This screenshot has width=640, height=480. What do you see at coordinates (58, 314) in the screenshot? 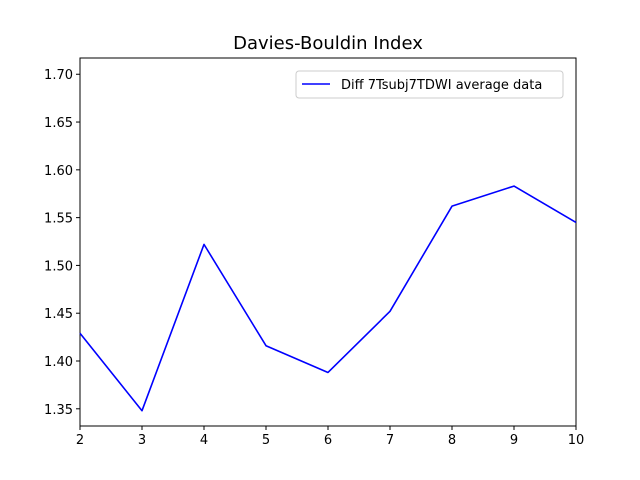
I see `y-tick-label: 1.45` at bounding box center [58, 314].